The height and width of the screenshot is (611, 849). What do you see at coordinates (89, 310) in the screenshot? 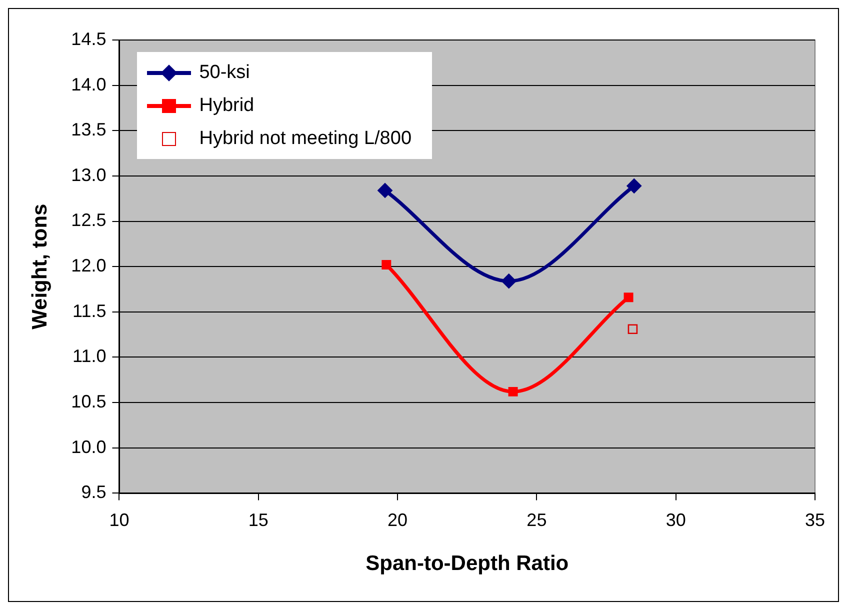
I see `y-tick-label: 11.5` at bounding box center [89, 310].